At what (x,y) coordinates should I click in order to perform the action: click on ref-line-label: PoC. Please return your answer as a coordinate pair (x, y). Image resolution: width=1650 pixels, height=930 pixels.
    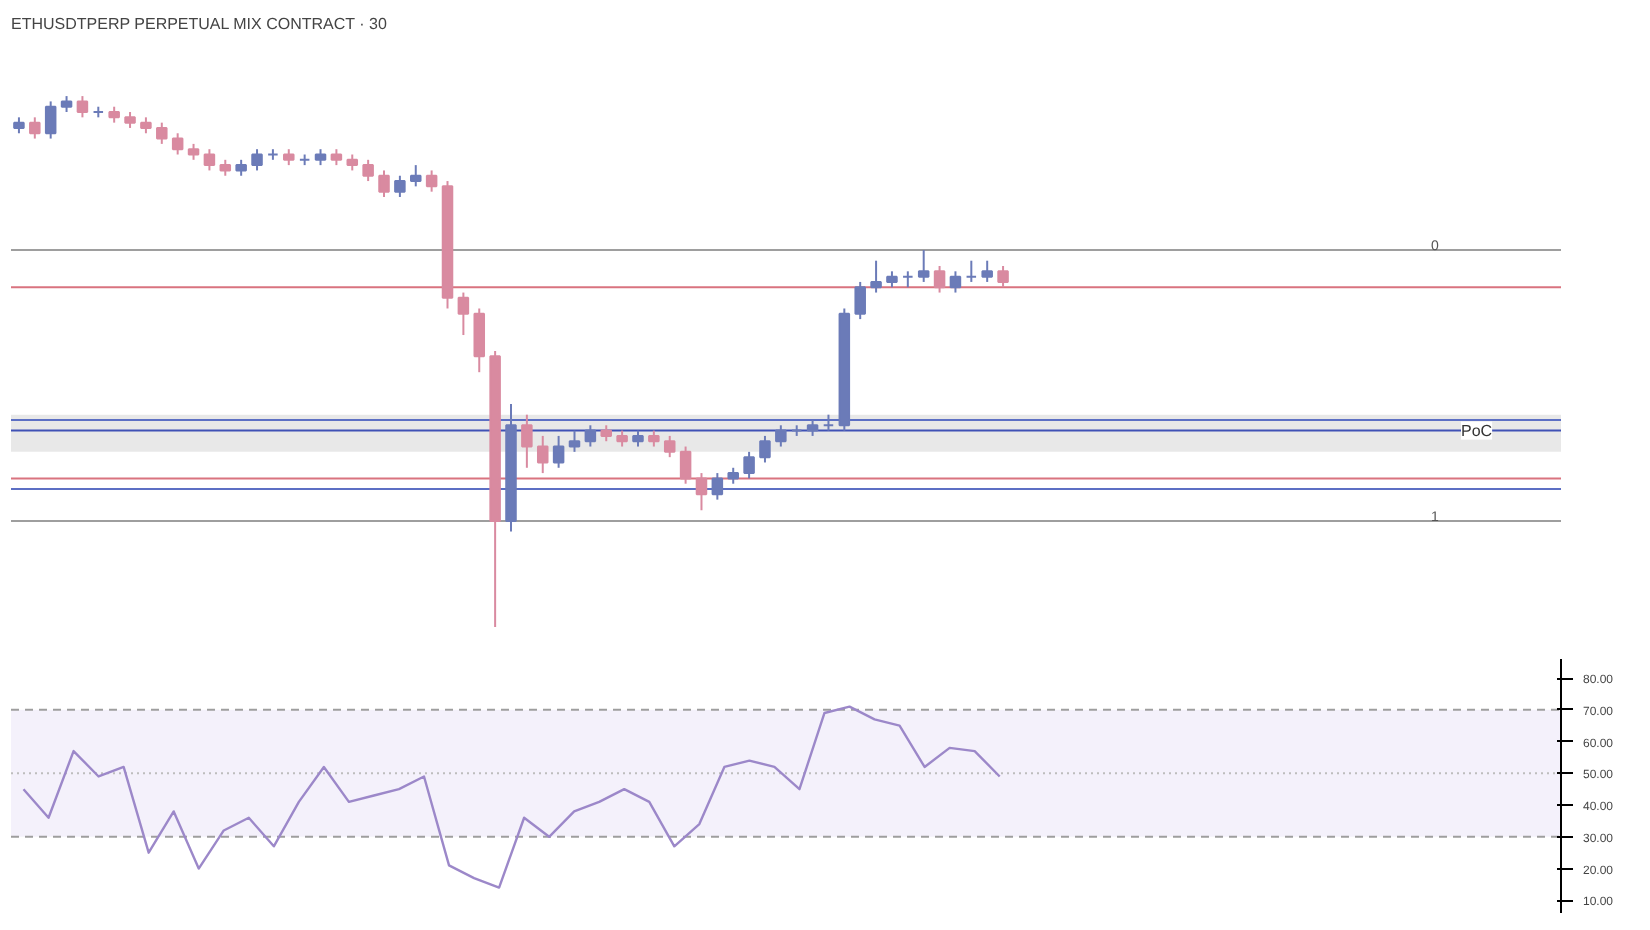
    Looking at the image, I should click on (1477, 430).